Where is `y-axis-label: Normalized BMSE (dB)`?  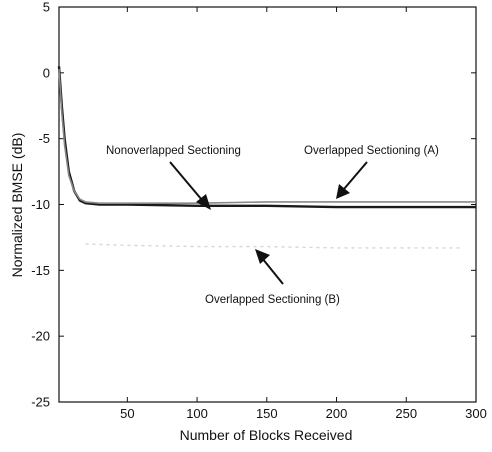 y-axis-label: Normalized BMSE (dB) is located at coordinates (17, 205).